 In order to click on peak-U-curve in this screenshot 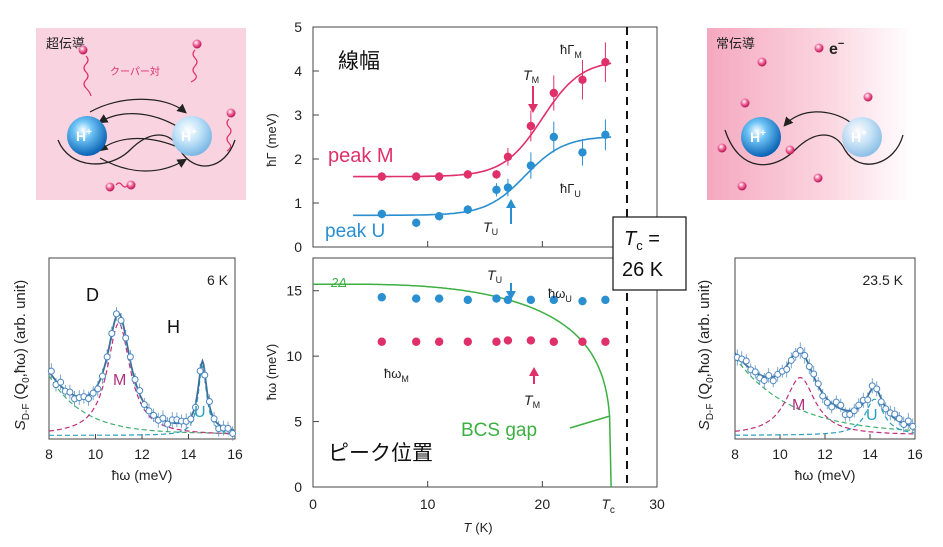, I will do `click(141, 400)`.